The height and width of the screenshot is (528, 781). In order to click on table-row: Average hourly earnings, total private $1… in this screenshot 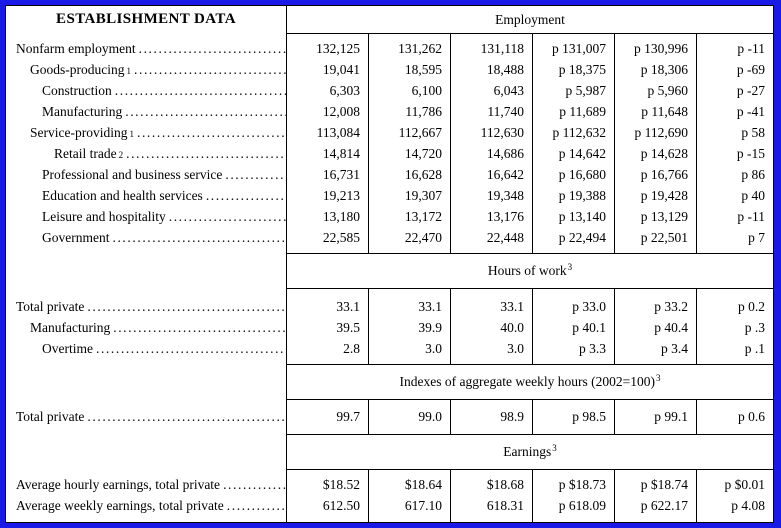, I will do `click(389, 485)`.